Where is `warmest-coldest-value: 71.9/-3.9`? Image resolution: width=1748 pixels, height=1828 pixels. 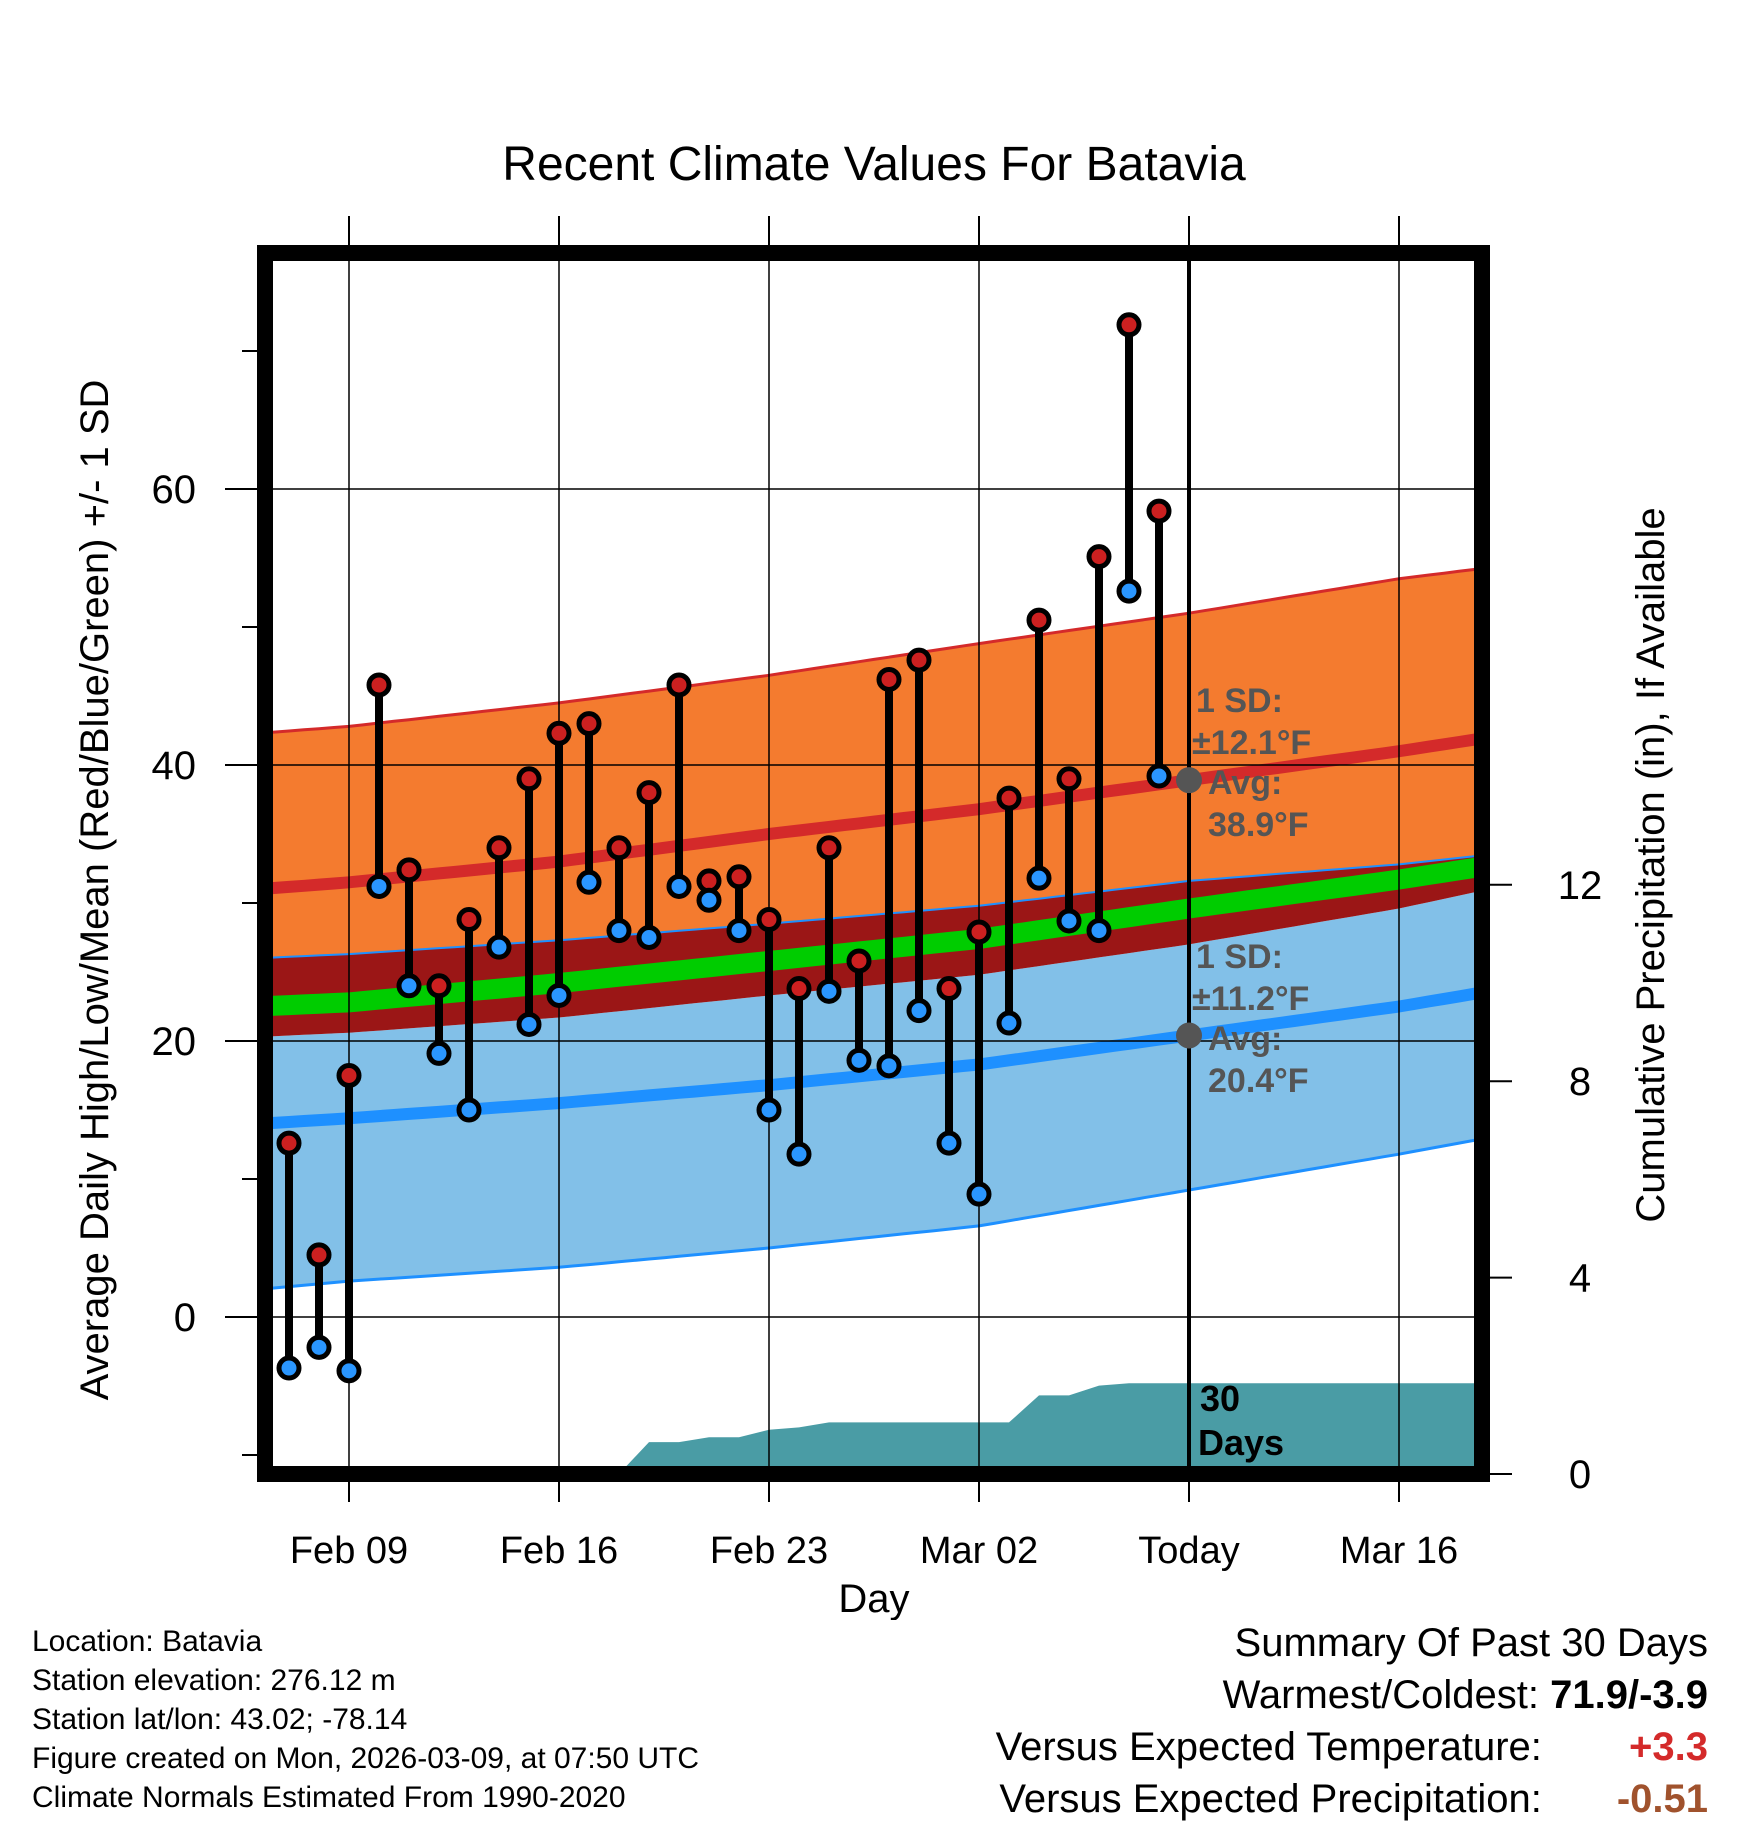 warmest-coldest-value: 71.9/-3.9 is located at coordinates (1629, 1695).